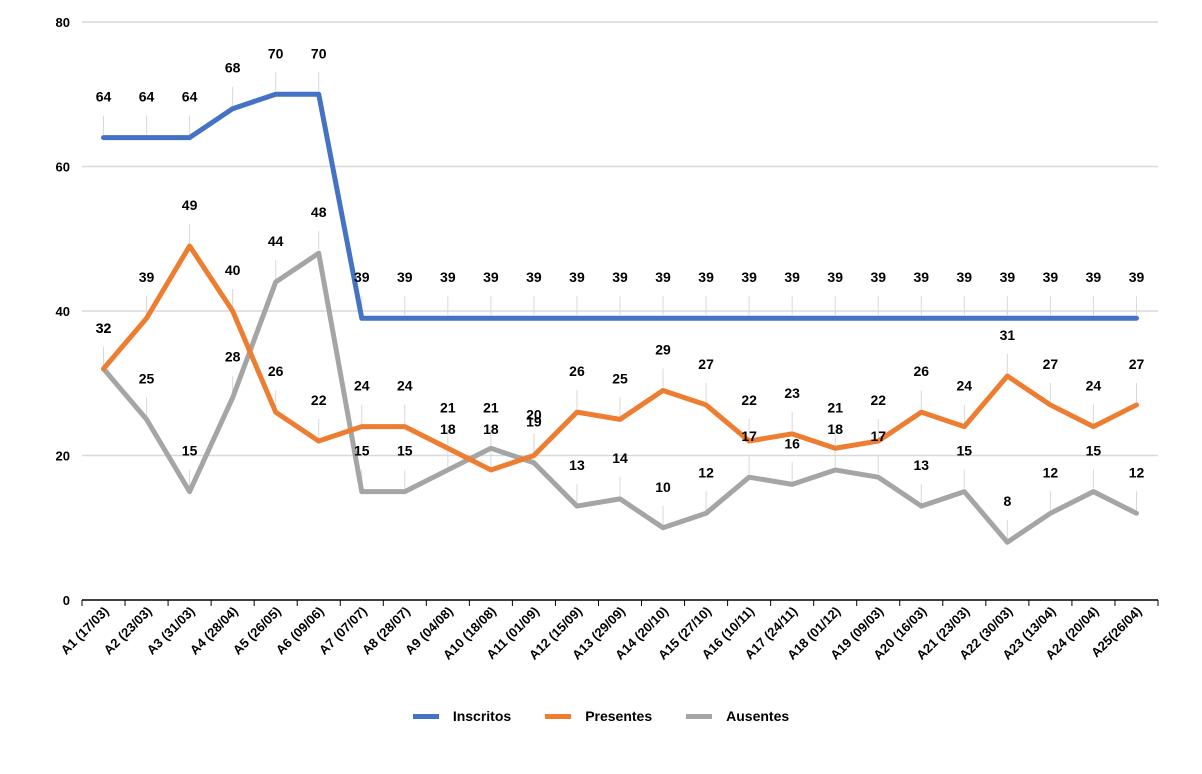 This screenshot has width=1202, height=774. What do you see at coordinates (699, 716) in the screenshot?
I see `legend-swatch-ausentes` at bounding box center [699, 716].